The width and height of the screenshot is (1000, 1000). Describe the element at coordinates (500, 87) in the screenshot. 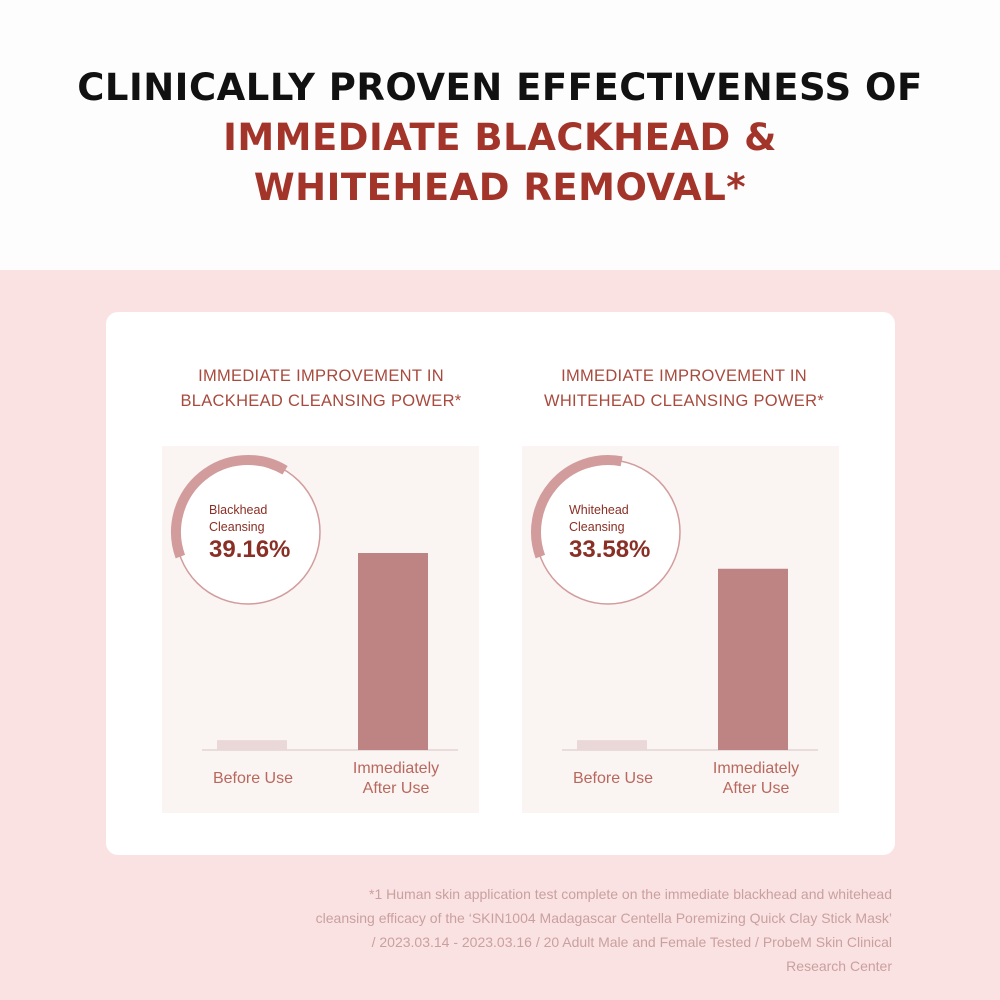

I see `title-line-1: CLINICALLY PROVEN EFFECTIVENESS OF` at that location.